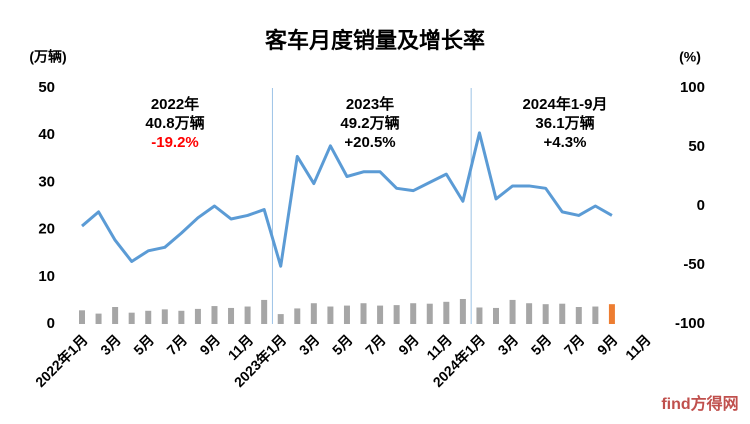  What do you see at coordinates (692, 87) in the screenshot?
I see `y2-tick-label: 100` at bounding box center [692, 87].